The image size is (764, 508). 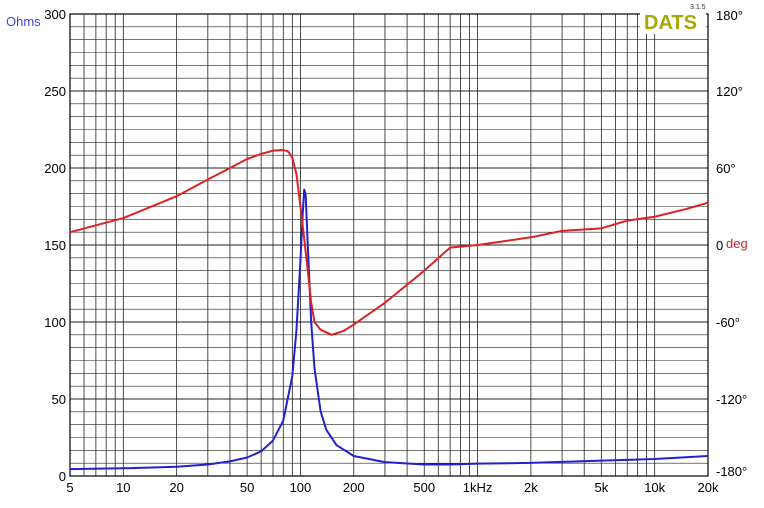 What do you see at coordinates (301, 487) in the screenshot?
I see `x-tick-label: 100` at bounding box center [301, 487].